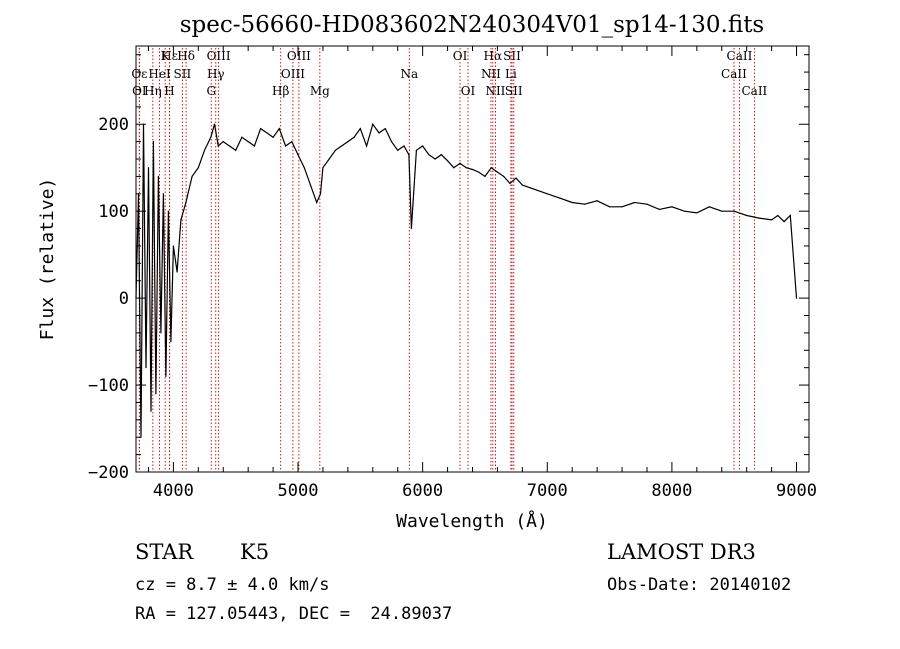 The image size is (900, 649). What do you see at coordinates (409, 74) in the screenshot?
I see `line-marker-label: Na` at bounding box center [409, 74].